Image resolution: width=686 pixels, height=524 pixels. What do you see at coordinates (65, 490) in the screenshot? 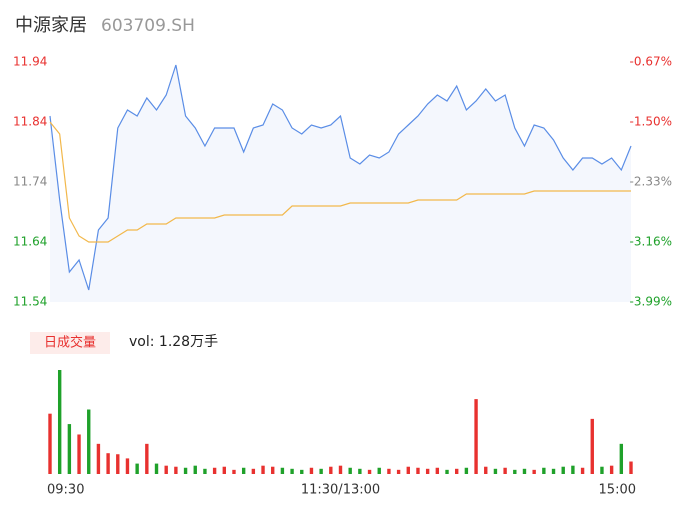
I see `x-tick-label: 09:30` at bounding box center [65, 490].